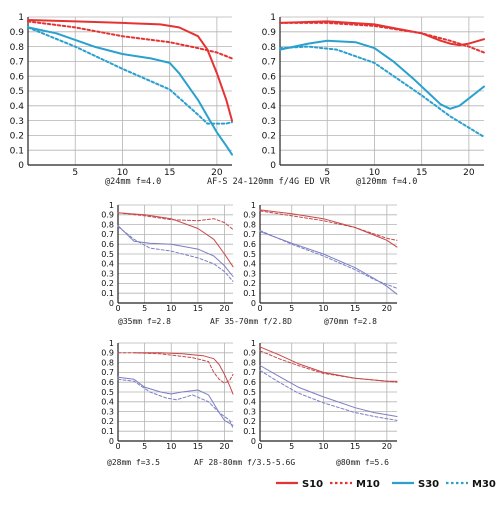  What do you see at coordinates (251, 321) in the screenshot?
I see `caption-mid-lens: AF 35-70mm f/2.8D` at bounding box center [251, 321].